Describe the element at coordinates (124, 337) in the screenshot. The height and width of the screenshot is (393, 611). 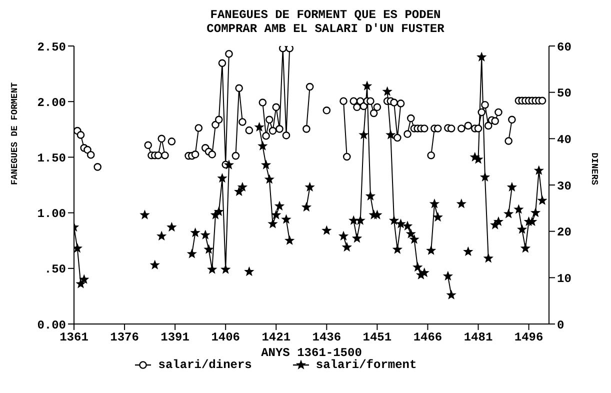
I see `x-tick-label: 1376` at that location.